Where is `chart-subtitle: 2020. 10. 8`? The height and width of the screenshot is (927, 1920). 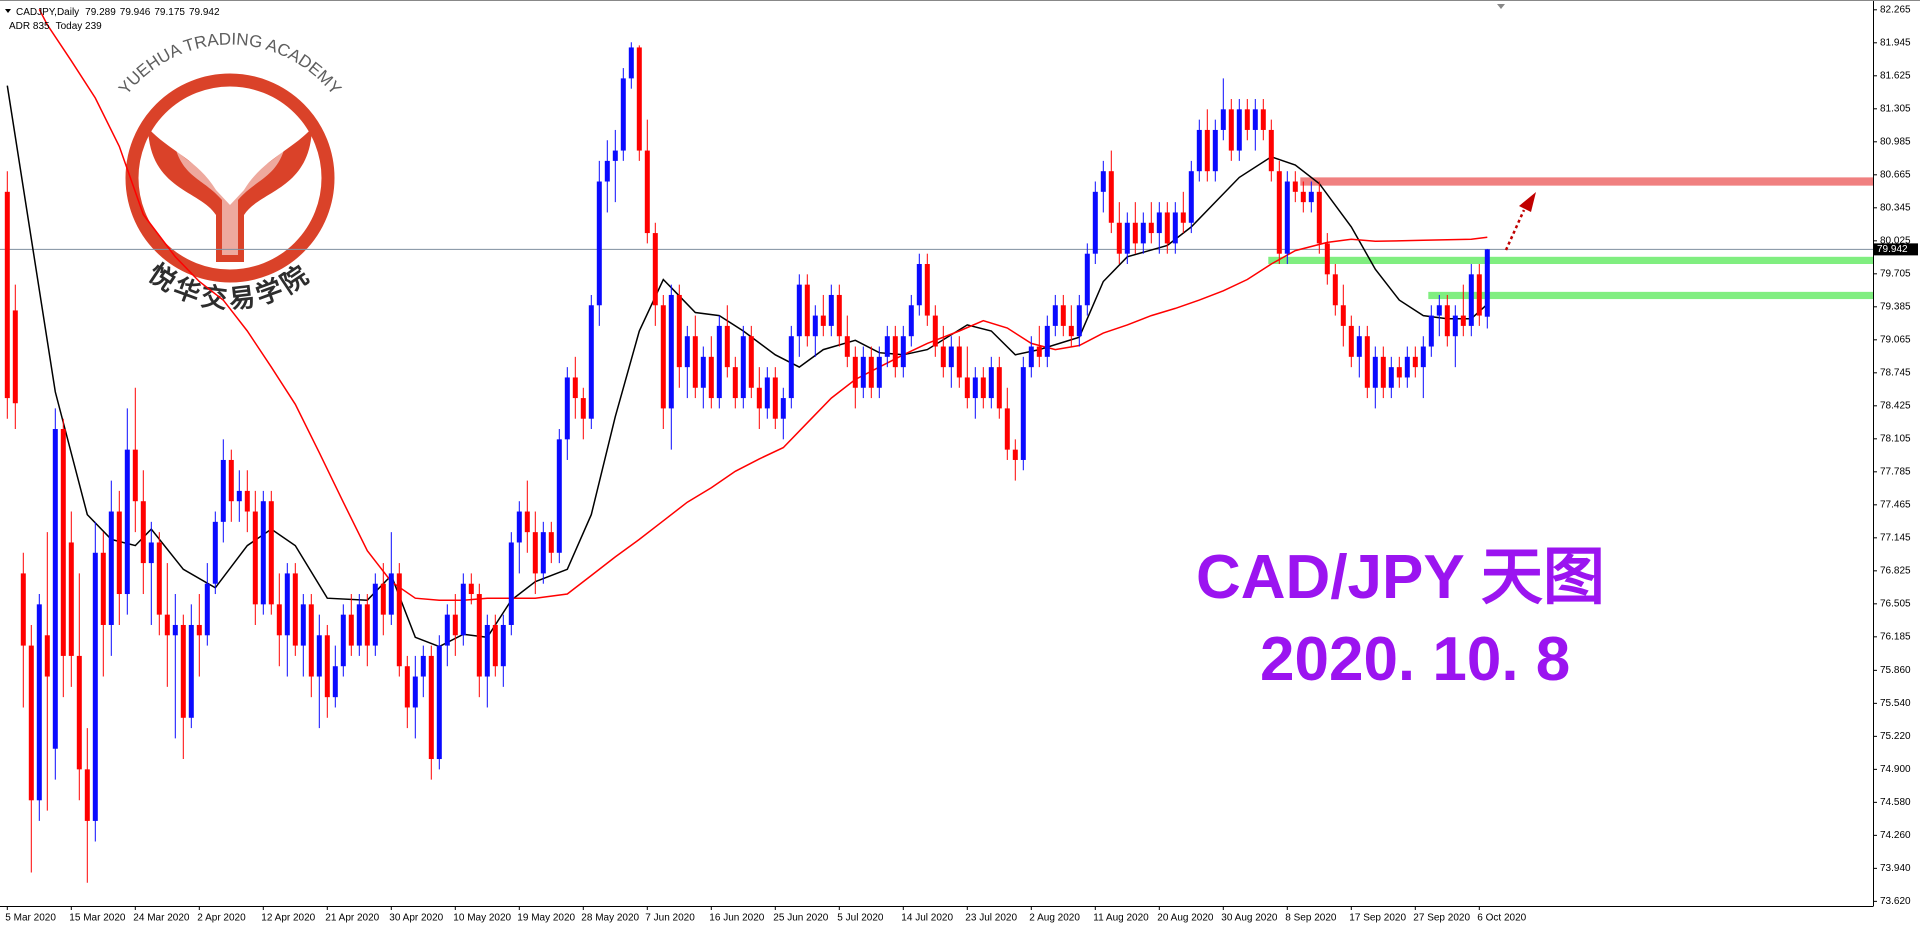
chart-subtitle: 2020. 10. 8 is located at coordinates (1415, 659).